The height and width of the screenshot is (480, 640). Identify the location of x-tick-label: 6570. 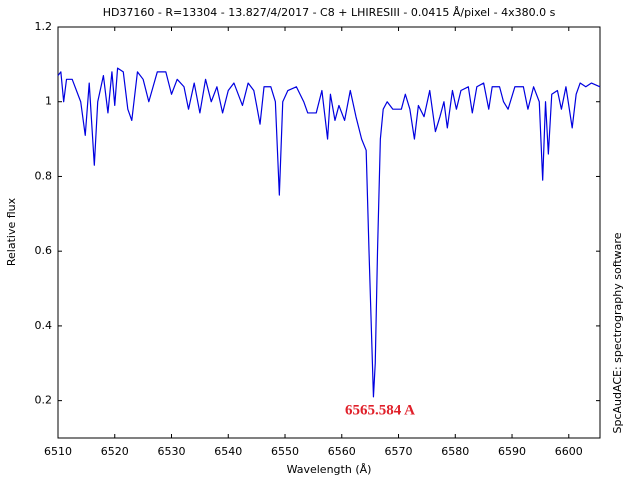
(399, 451).